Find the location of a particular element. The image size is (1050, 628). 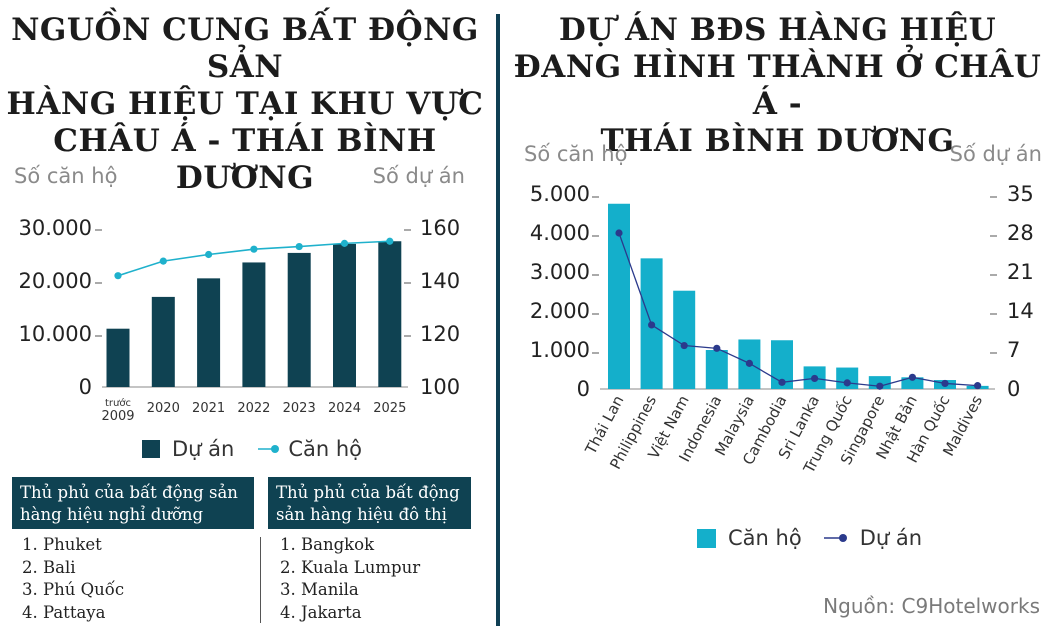

list-item: 1. Bangkok is located at coordinates (327, 544).